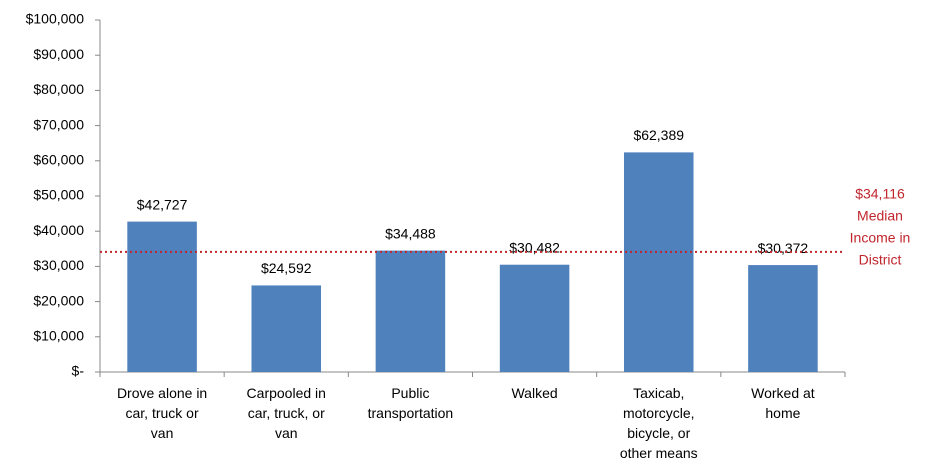 This screenshot has height=464, width=925. I want to click on value-label: $42,727, so click(162, 204).